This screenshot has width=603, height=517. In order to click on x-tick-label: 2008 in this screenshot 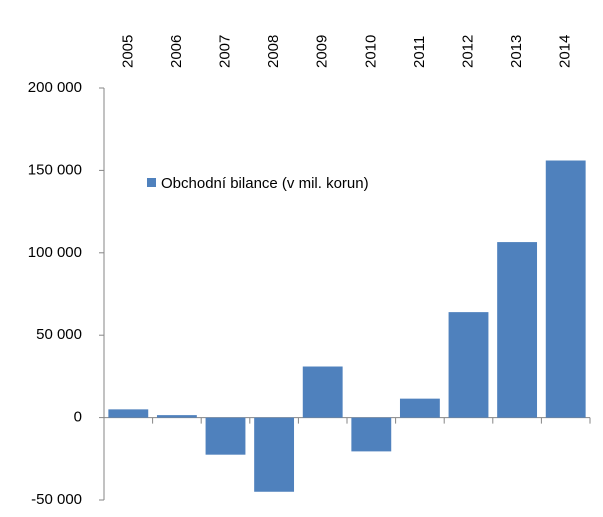, I will do `click(273, 51)`.